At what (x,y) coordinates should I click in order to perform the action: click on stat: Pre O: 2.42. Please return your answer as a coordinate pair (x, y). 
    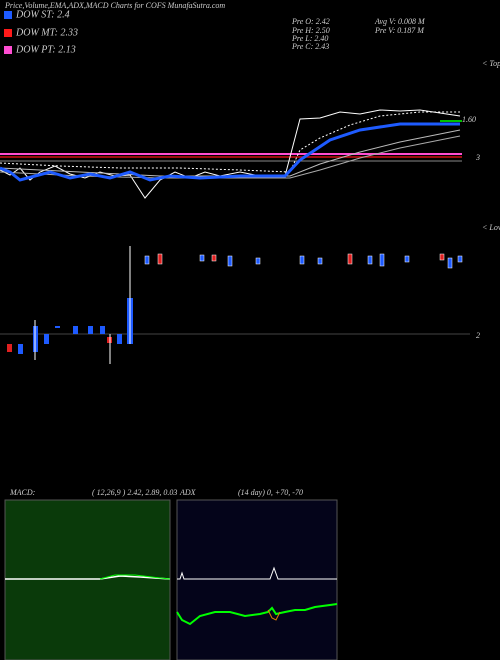
    Looking at the image, I should click on (310, 21).